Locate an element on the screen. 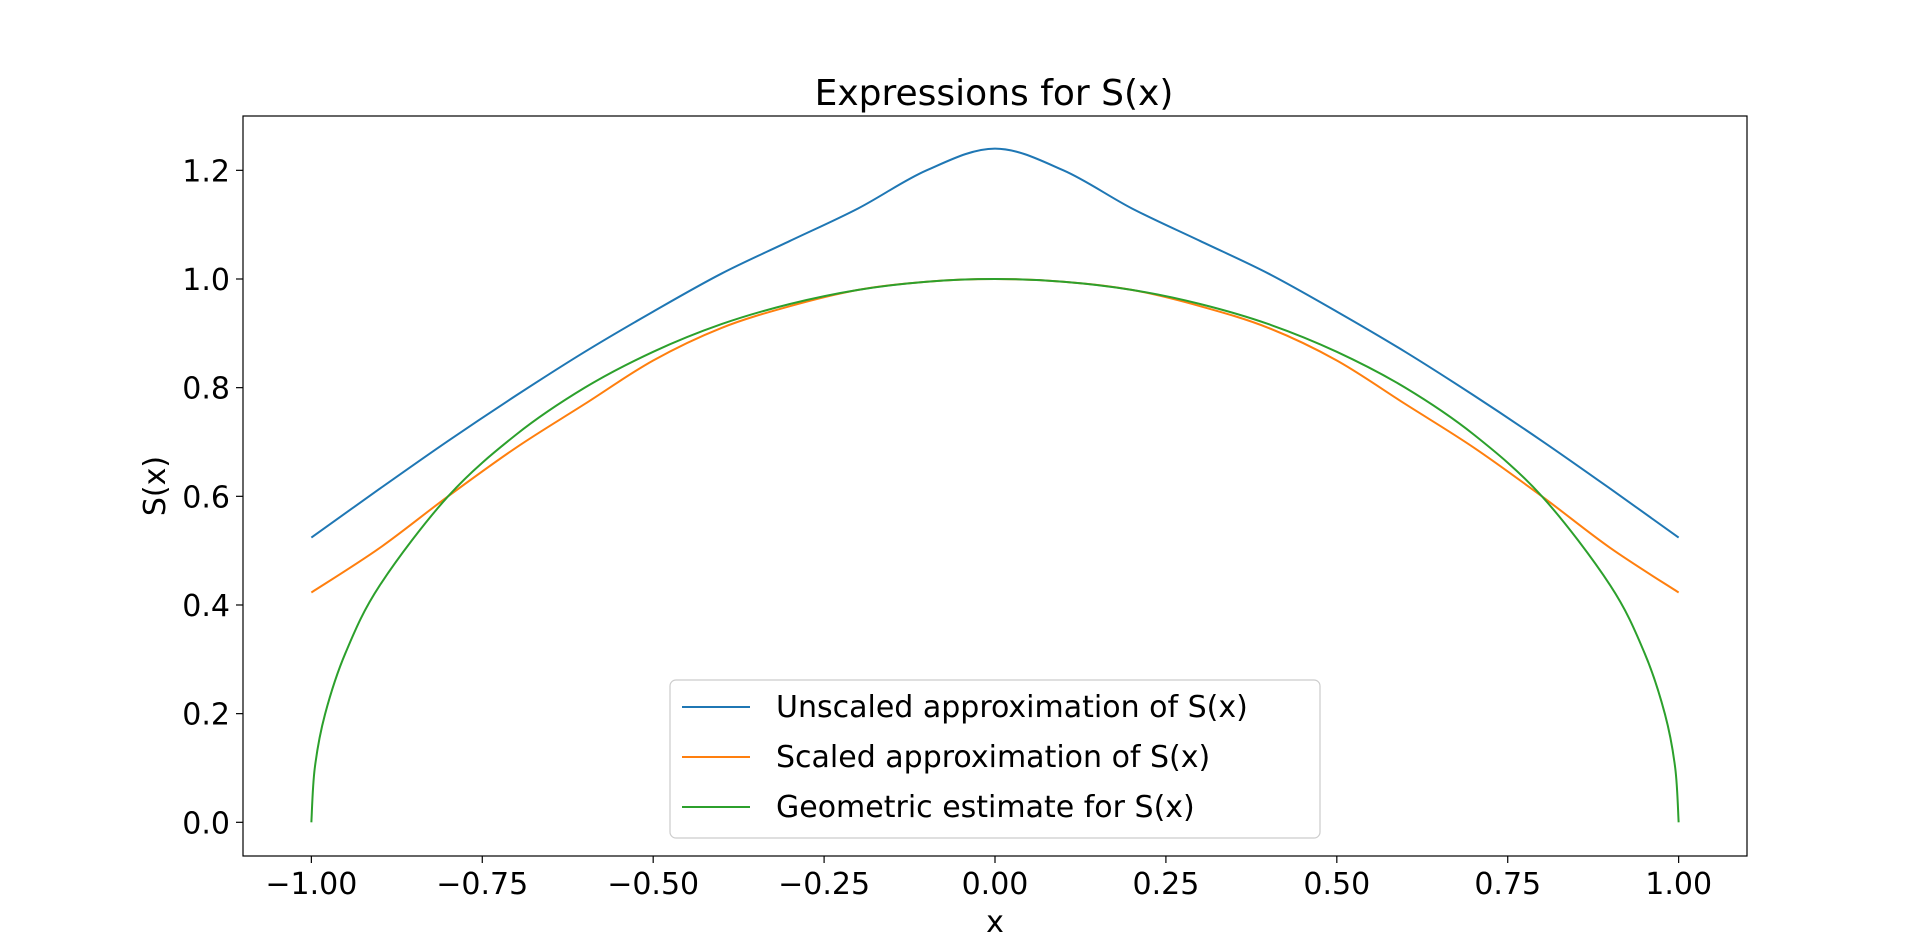 This screenshot has height=951, width=1920. y-tick-label: 0.2 is located at coordinates (206, 715).